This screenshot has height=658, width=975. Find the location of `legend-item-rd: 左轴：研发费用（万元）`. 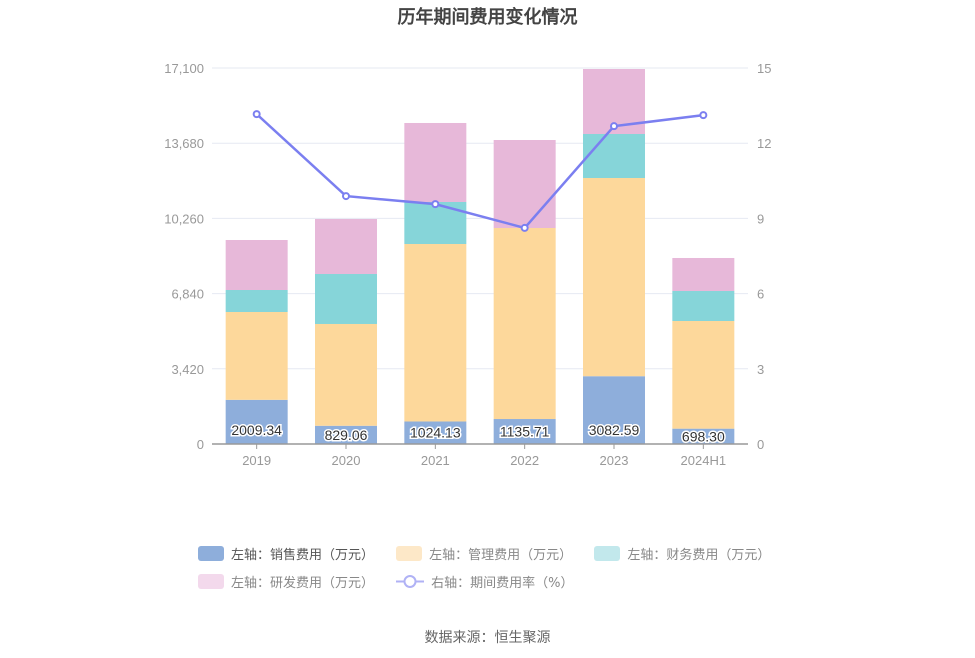

legend-item-rd: 左轴：研发费用（万元） is located at coordinates (286, 581).